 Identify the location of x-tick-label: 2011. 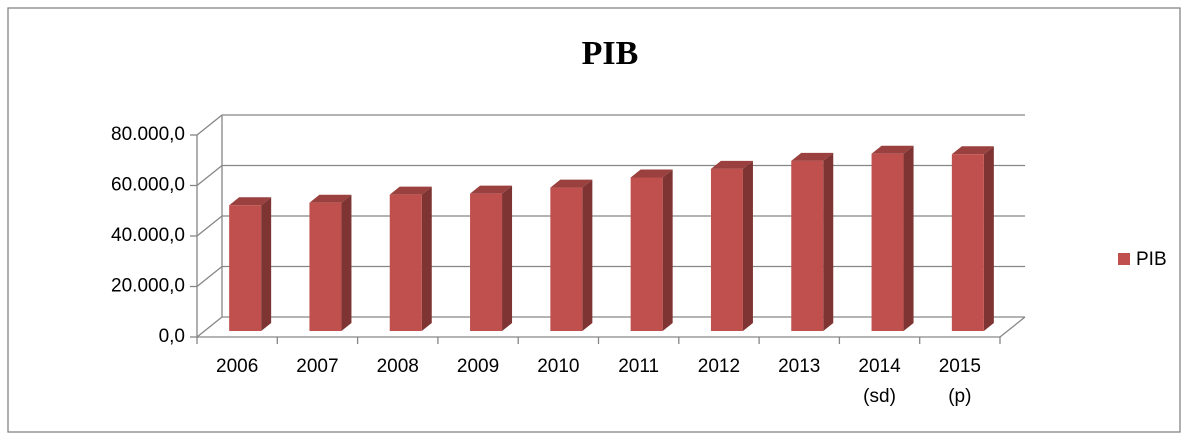
(638, 366).